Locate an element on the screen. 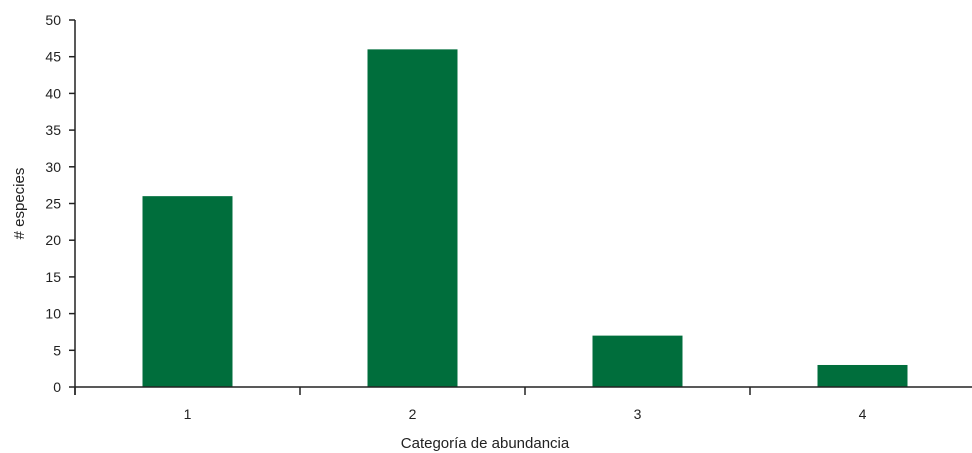 The width and height of the screenshot is (972, 453). y-tick-label: 25 is located at coordinates (53, 204).